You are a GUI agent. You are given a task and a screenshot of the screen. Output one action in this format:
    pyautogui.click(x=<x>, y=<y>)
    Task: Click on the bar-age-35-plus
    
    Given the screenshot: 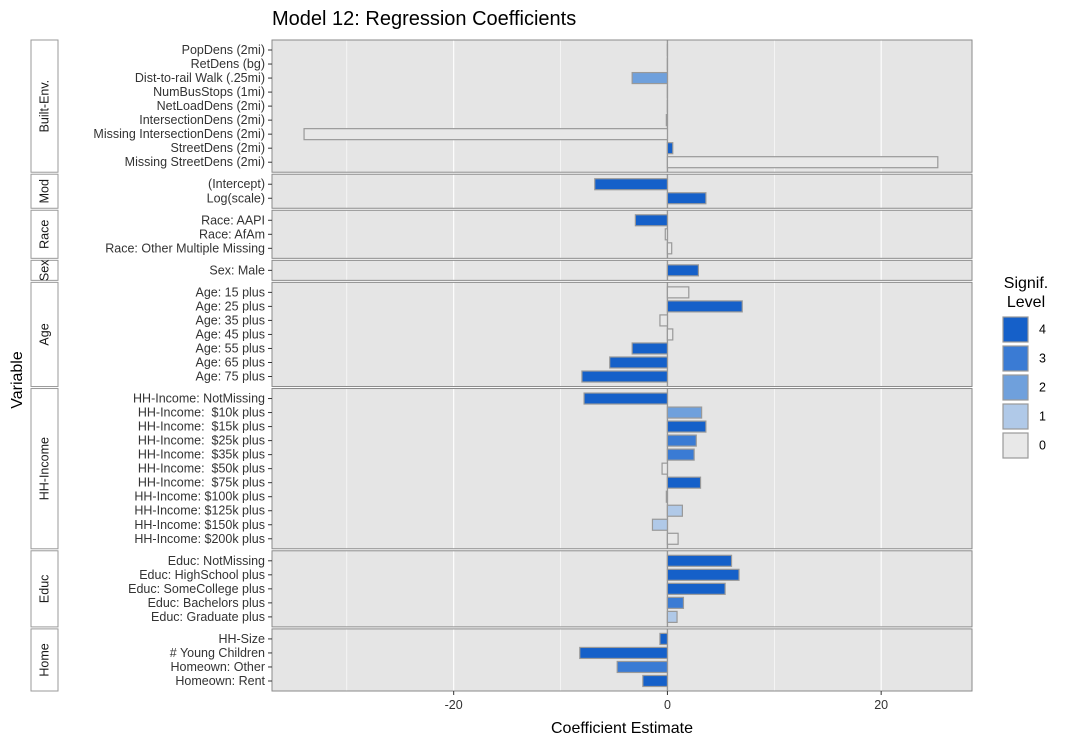 What is the action you would take?
    pyautogui.click(x=664, y=320)
    